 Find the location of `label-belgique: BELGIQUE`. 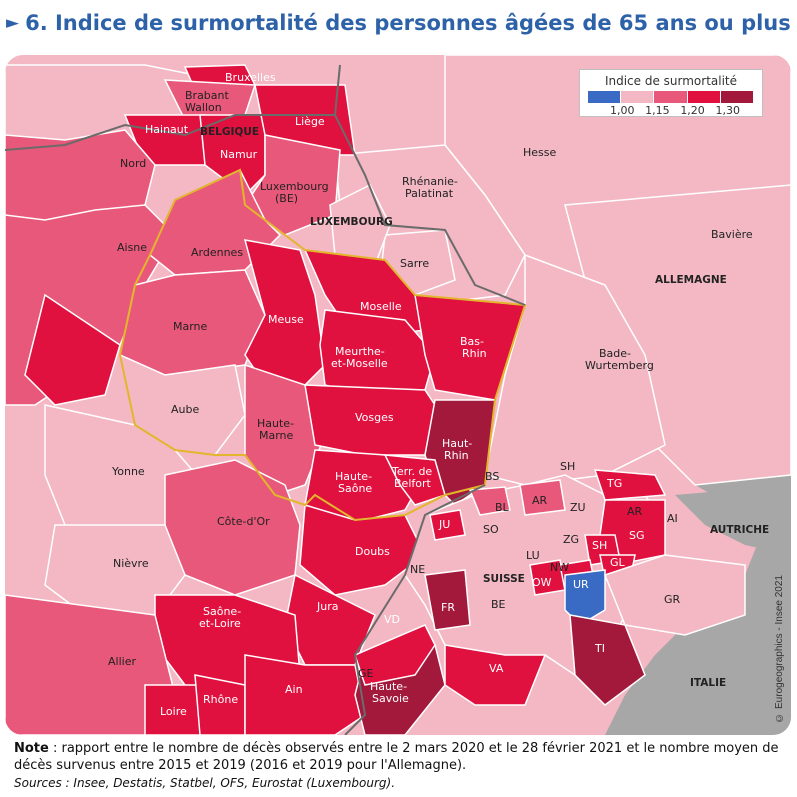

label-belgique: BELGIQUE is located at coordinates (229, 132).